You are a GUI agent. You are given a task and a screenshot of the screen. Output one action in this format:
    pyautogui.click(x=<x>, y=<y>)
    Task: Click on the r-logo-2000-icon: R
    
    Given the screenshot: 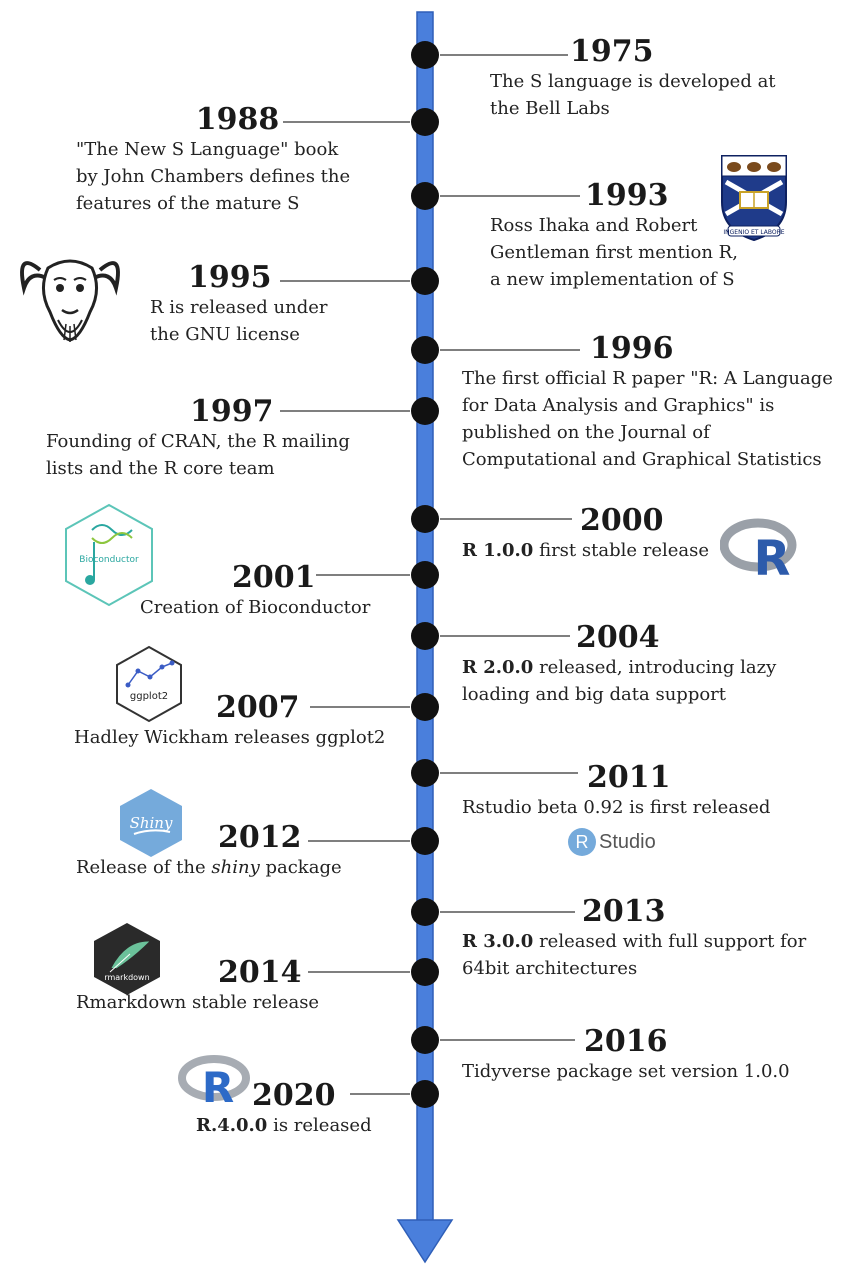 What is the action you would take?
    pyautogui.click(x=758, y=550)
    